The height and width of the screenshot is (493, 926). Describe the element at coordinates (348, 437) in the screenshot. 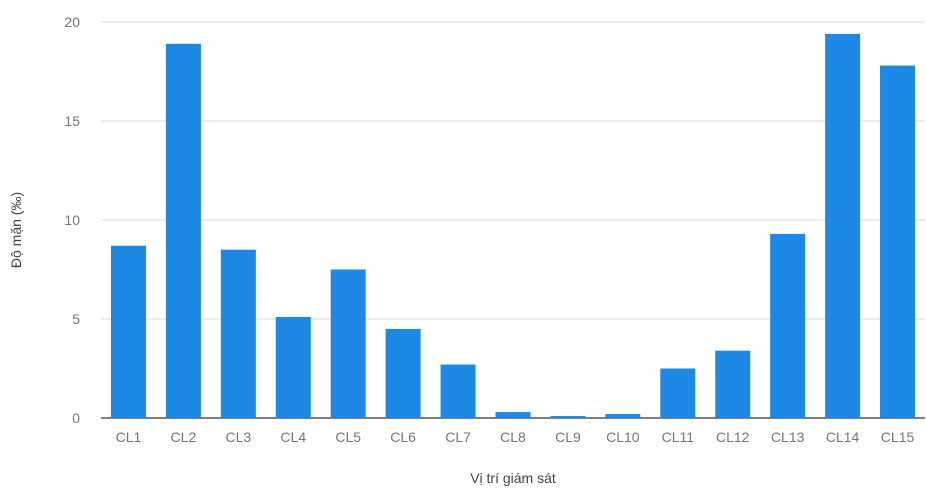

I see `x-tick-label: CL5` at that location.